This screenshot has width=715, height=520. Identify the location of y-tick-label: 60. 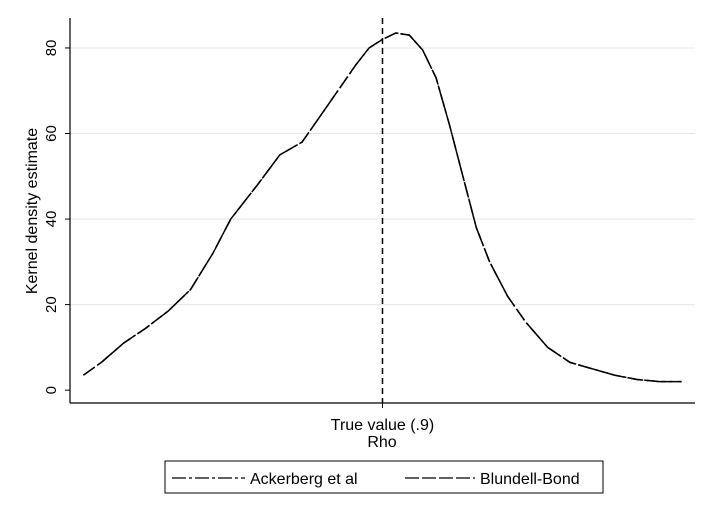
(51, 133).